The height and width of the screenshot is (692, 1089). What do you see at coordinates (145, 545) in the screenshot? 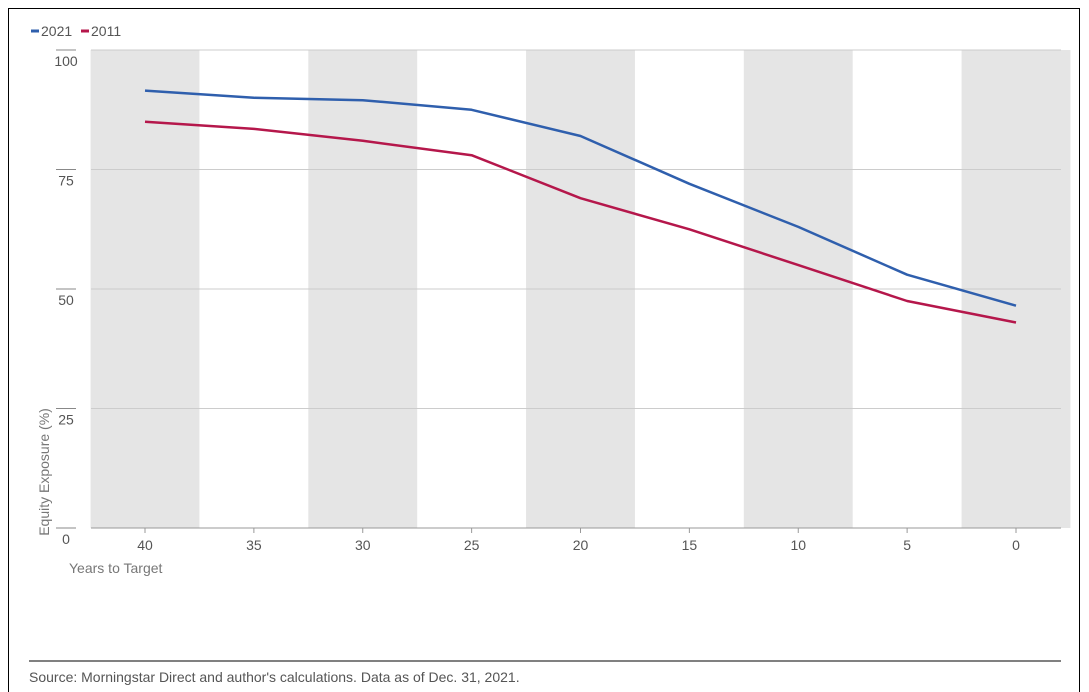
I see `x-tick-label: 40` at bounding box center [145, 545].